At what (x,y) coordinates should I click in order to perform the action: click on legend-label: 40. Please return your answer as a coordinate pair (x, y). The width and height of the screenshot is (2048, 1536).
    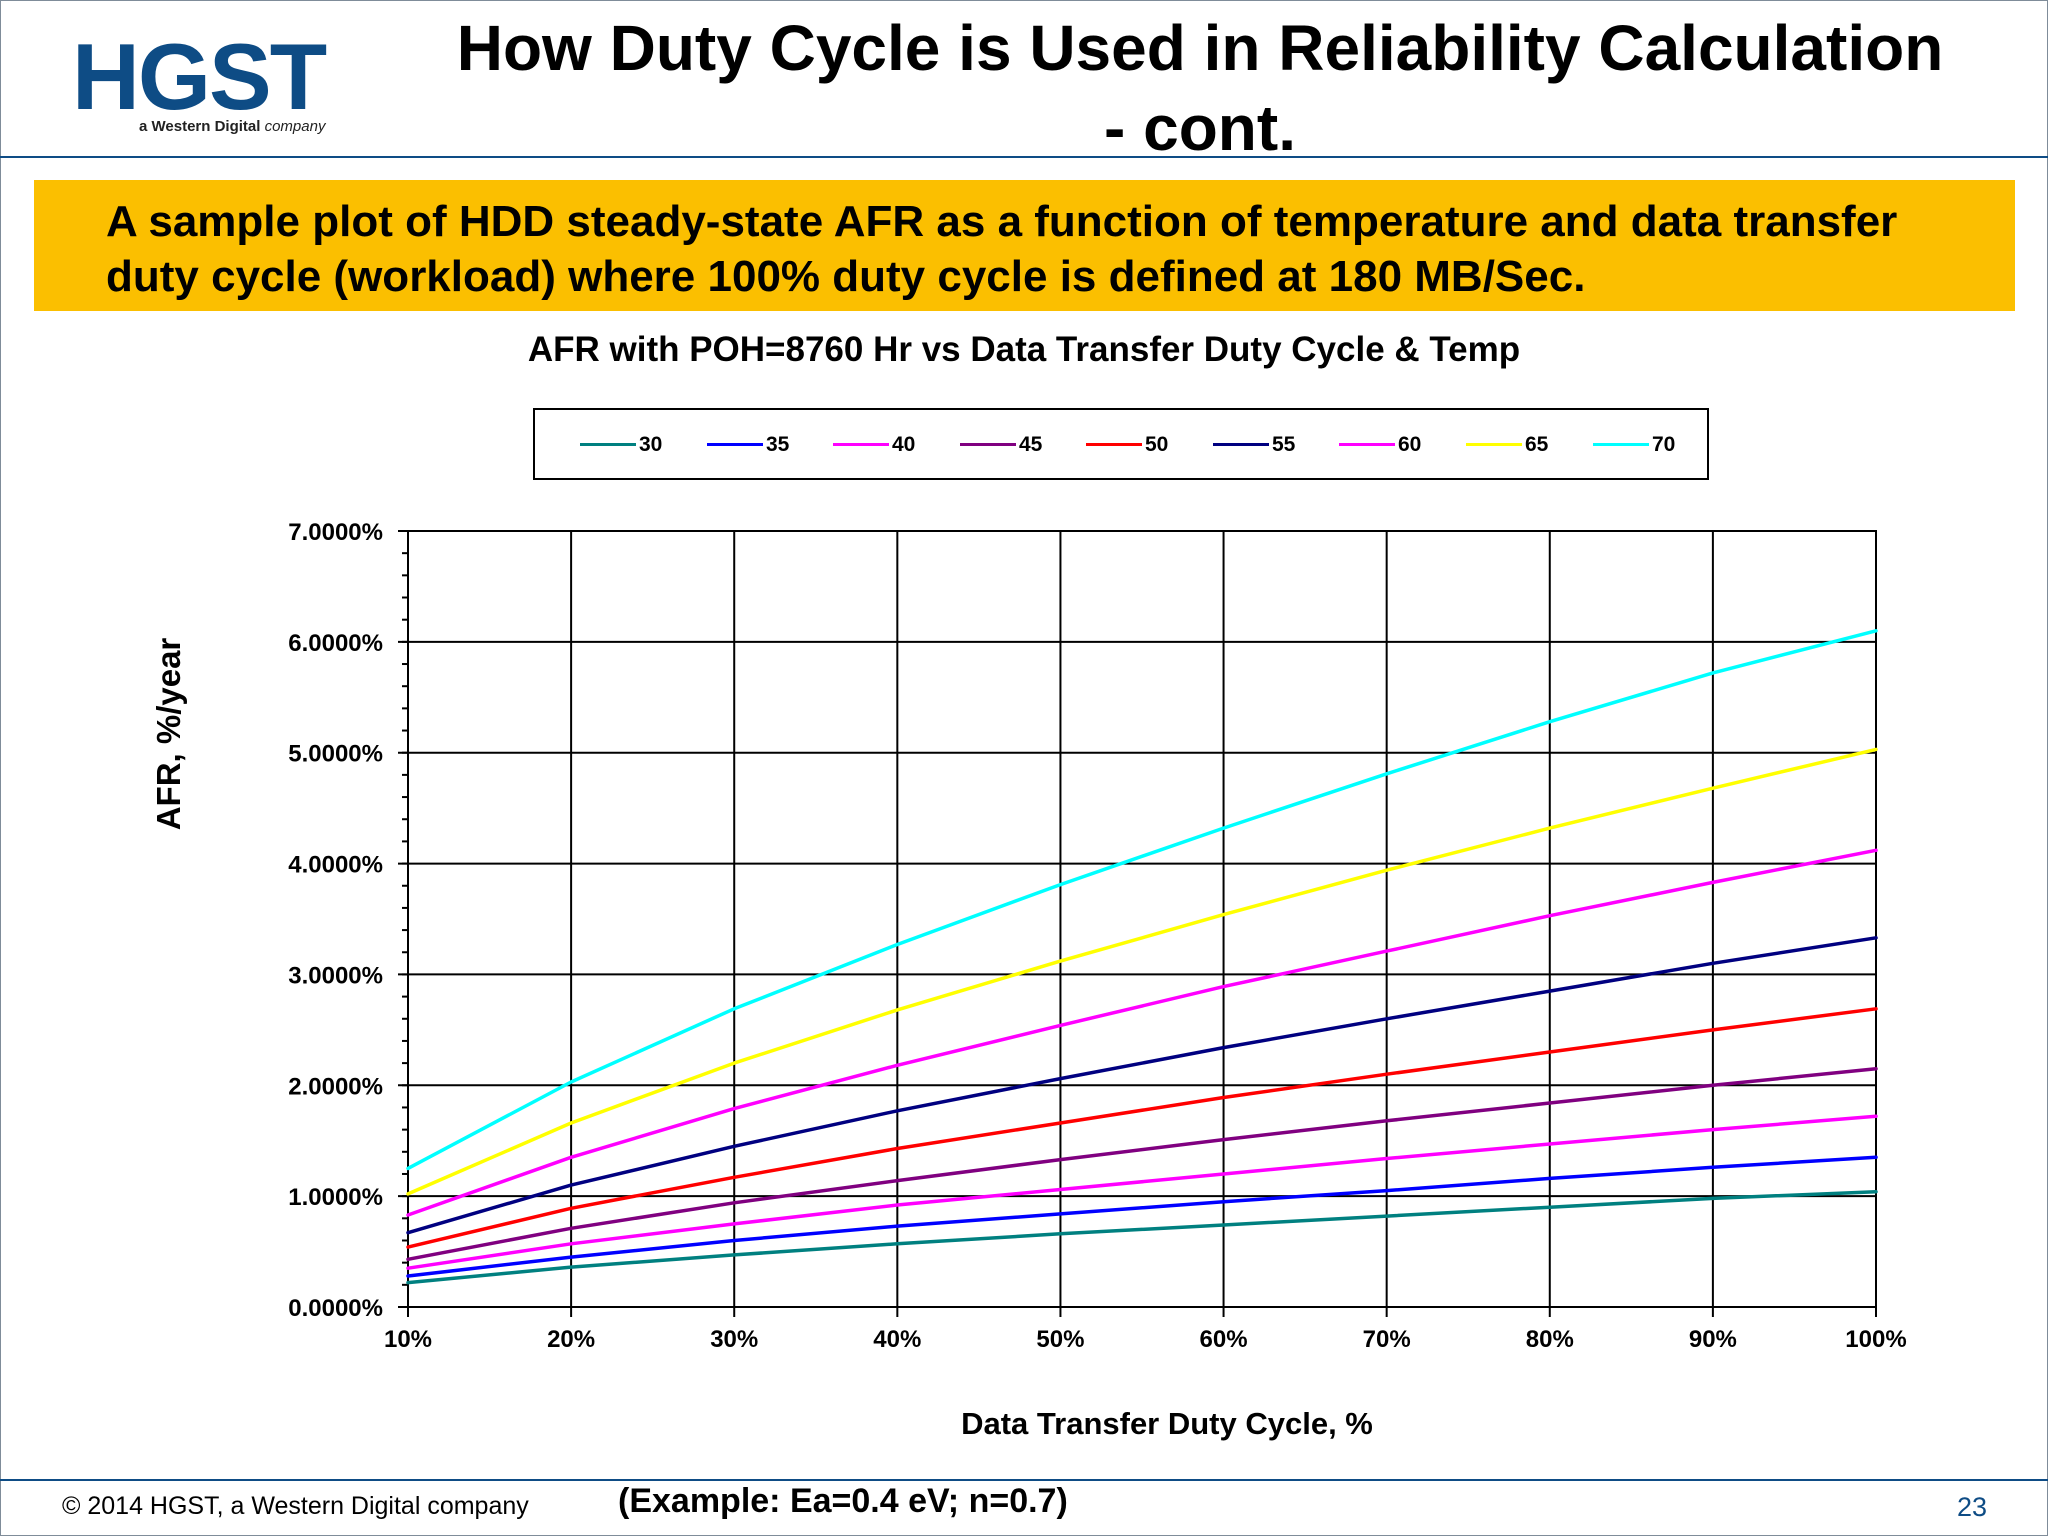
    Looking at the image, I should click on (904, 444).